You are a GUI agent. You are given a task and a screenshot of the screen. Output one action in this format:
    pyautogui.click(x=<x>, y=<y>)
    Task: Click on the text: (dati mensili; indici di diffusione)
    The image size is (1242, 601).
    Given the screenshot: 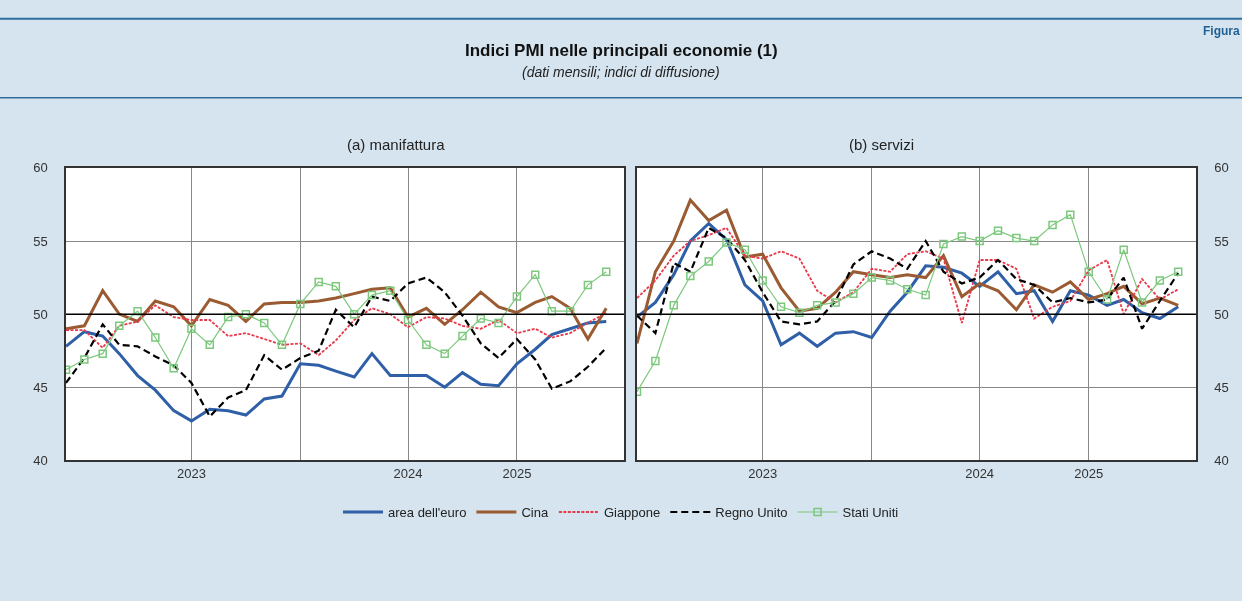 What is the action you would take?
    pyautogui.click(x=621, y=72)
    